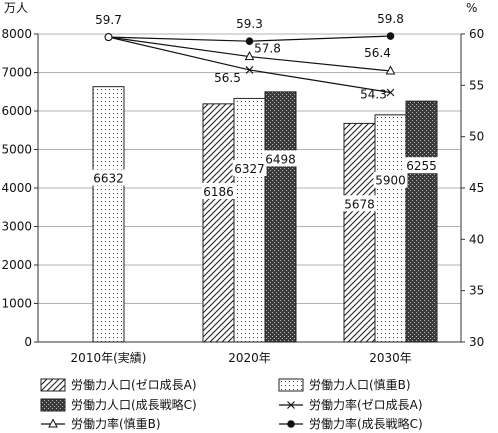  Describe the element at coordinates (16, 111) in the screenshot. I see `y-left-tick-label: 6000` at that location.